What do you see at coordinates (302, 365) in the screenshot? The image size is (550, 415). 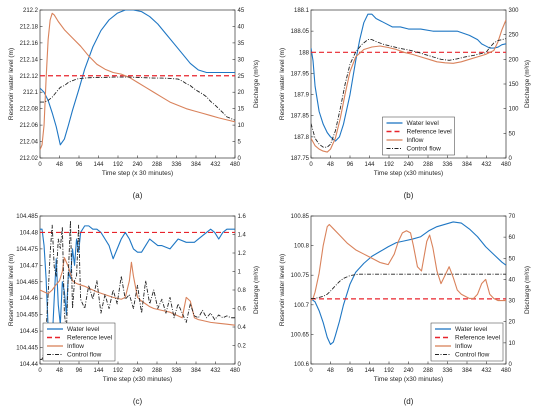 I see `y-tick-label: 100.6` at bounding box center [302, 365].